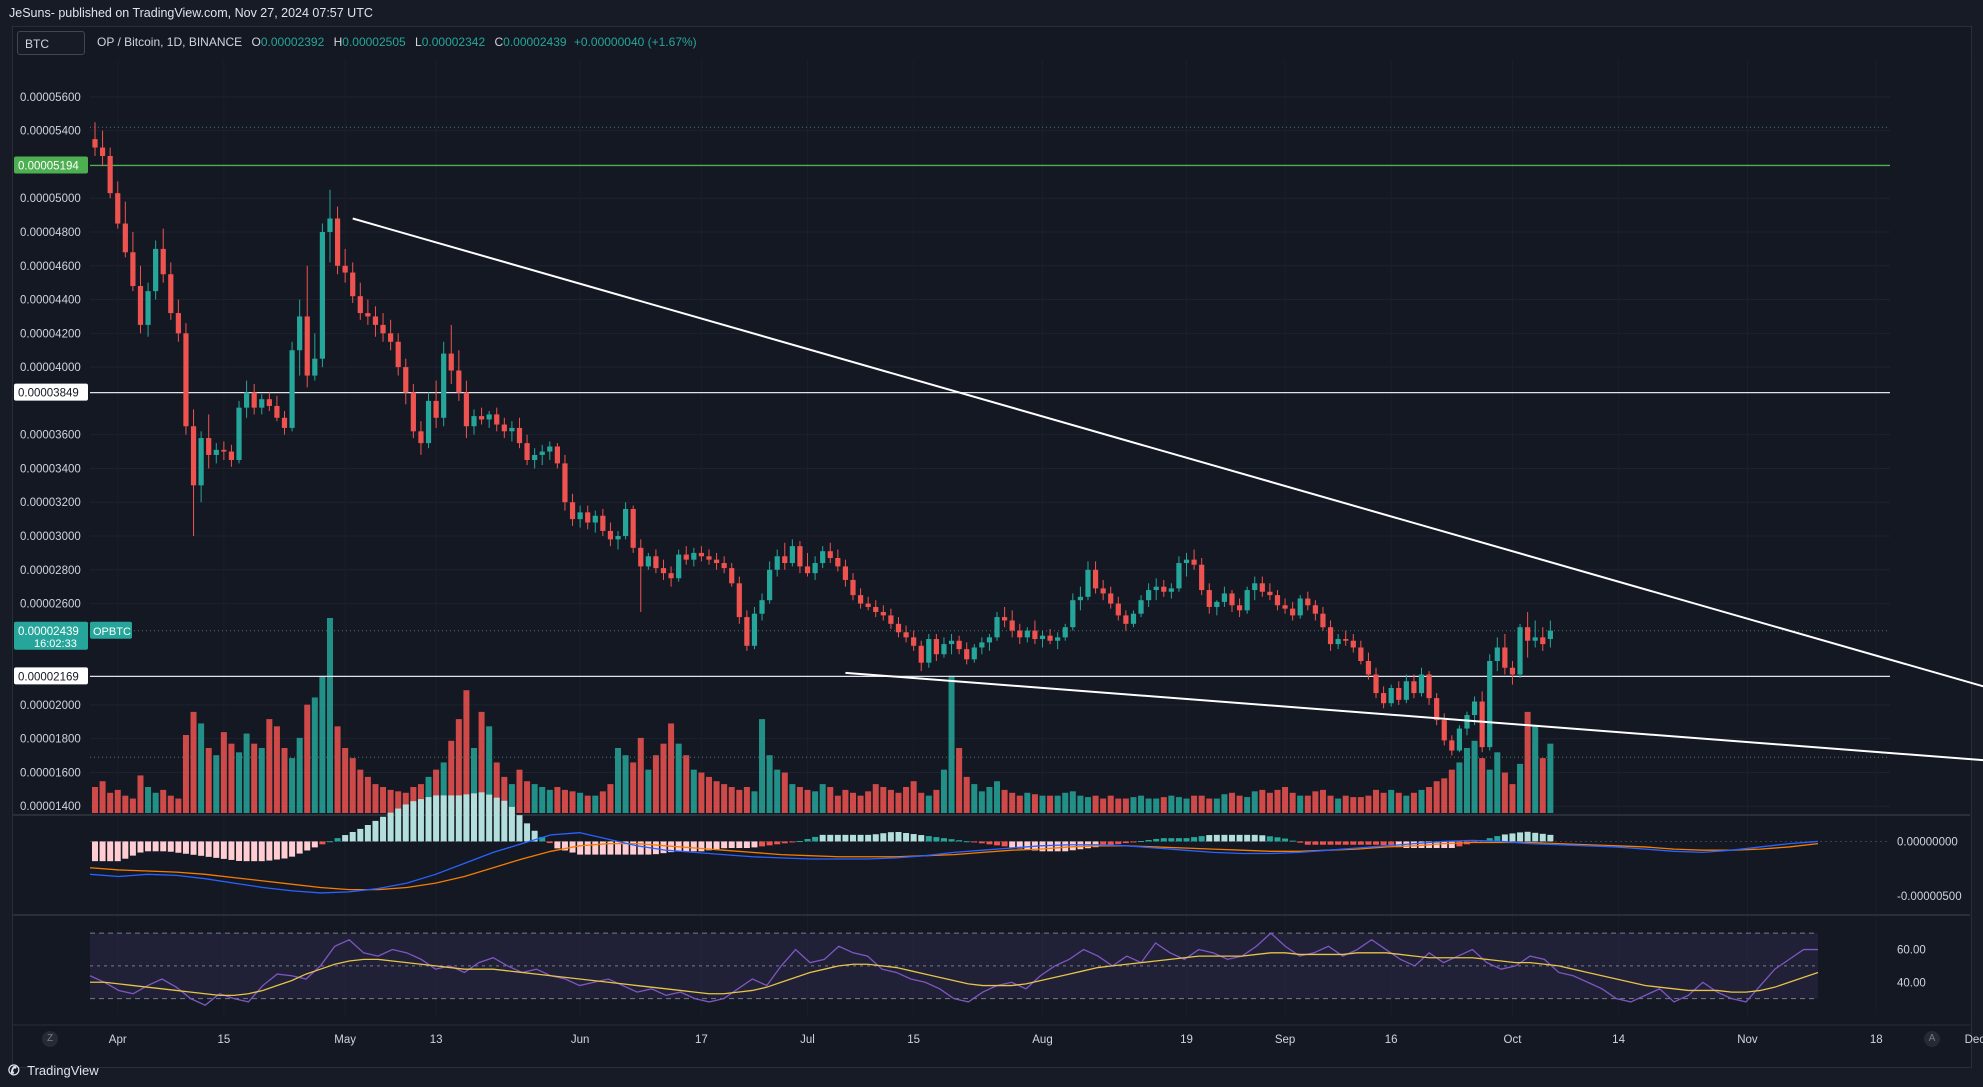  What do you see at coordinates (50, 706) in the screenshot?
I see `y-axis-tick-label: 0.00002000` at bounding box center [50, 706].